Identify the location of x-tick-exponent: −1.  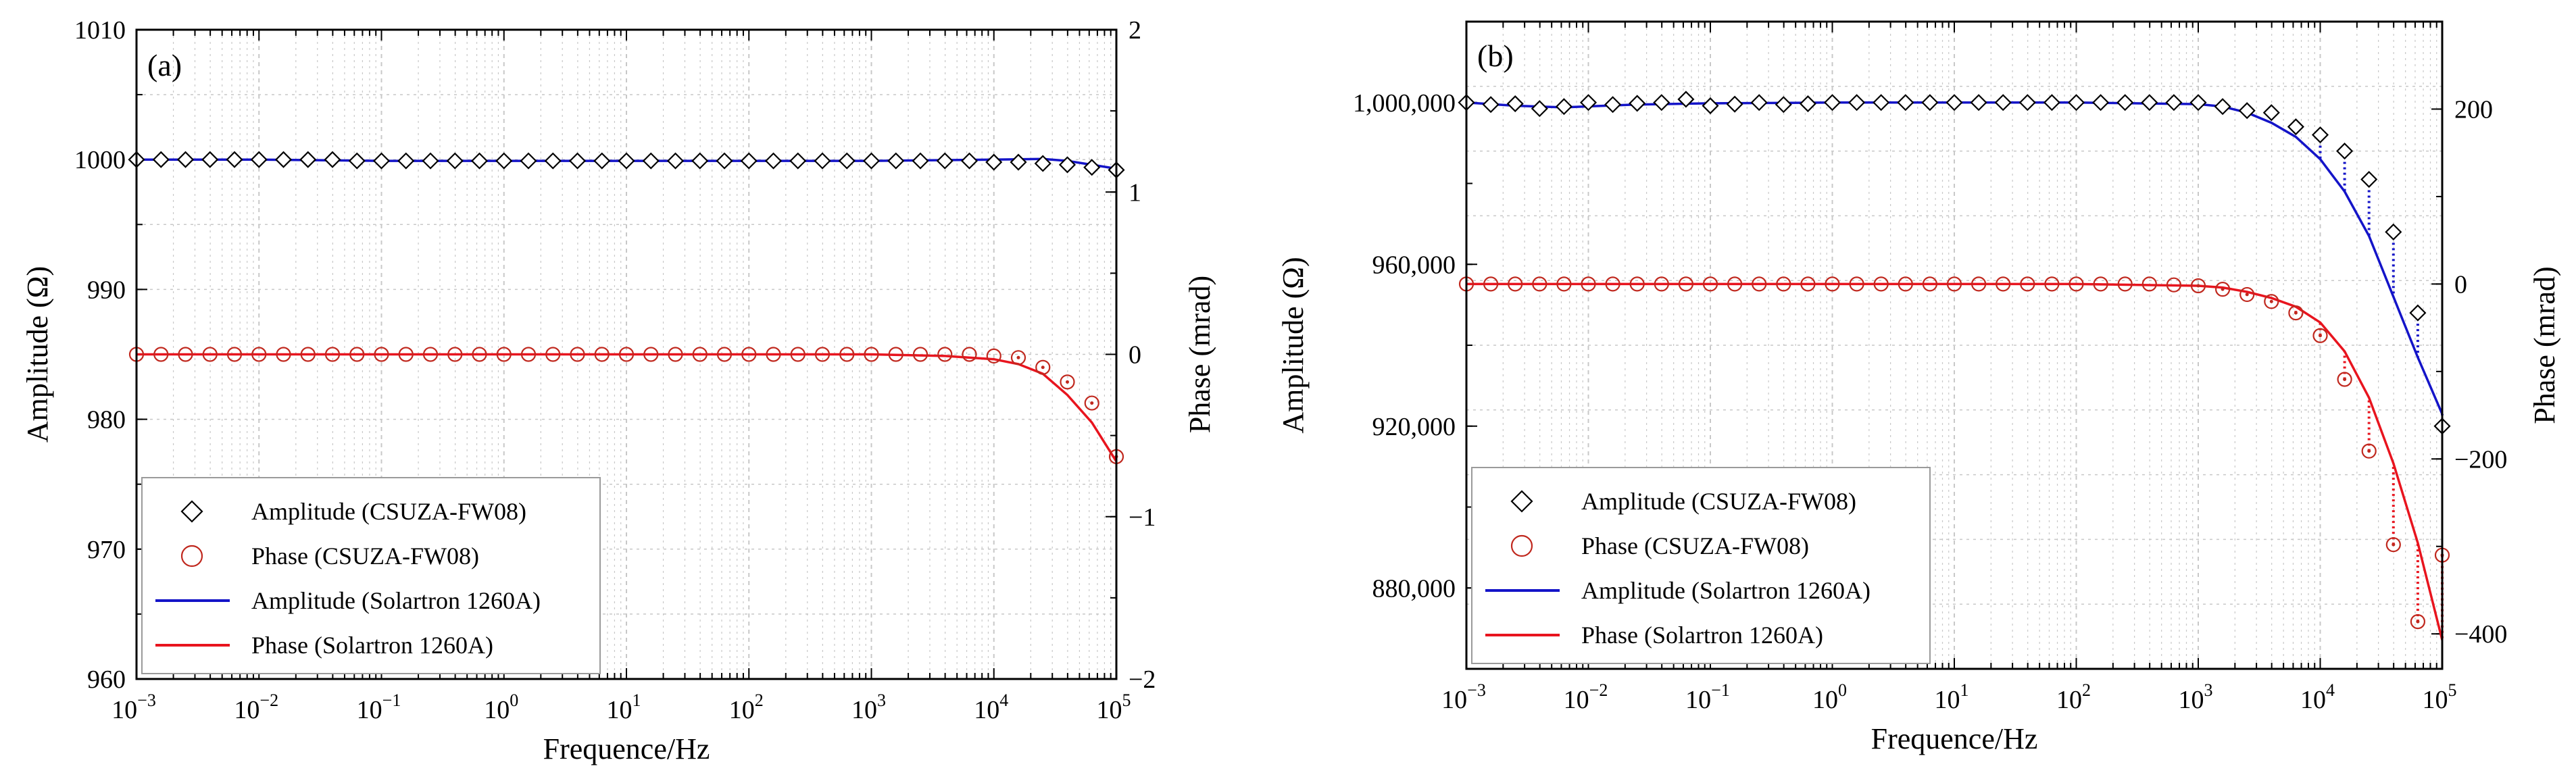
(1720, 690).